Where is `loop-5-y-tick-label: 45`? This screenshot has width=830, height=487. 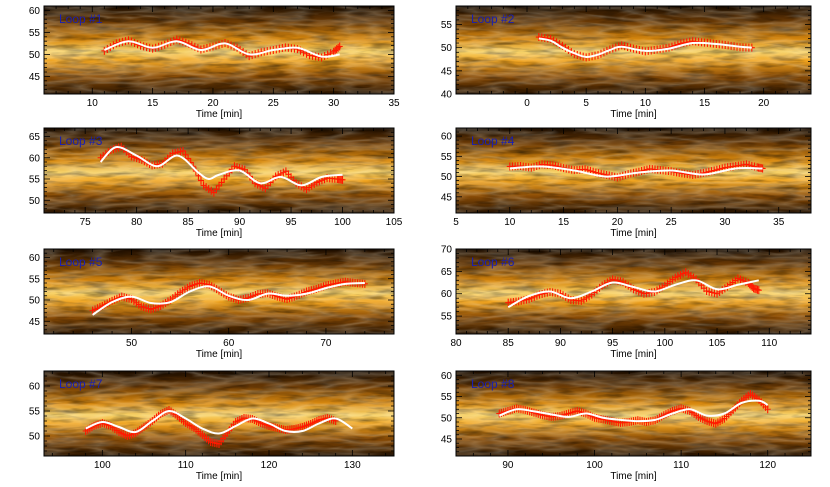 loop-5-y-tick-label: 45 is located at coordinates (35, 322).